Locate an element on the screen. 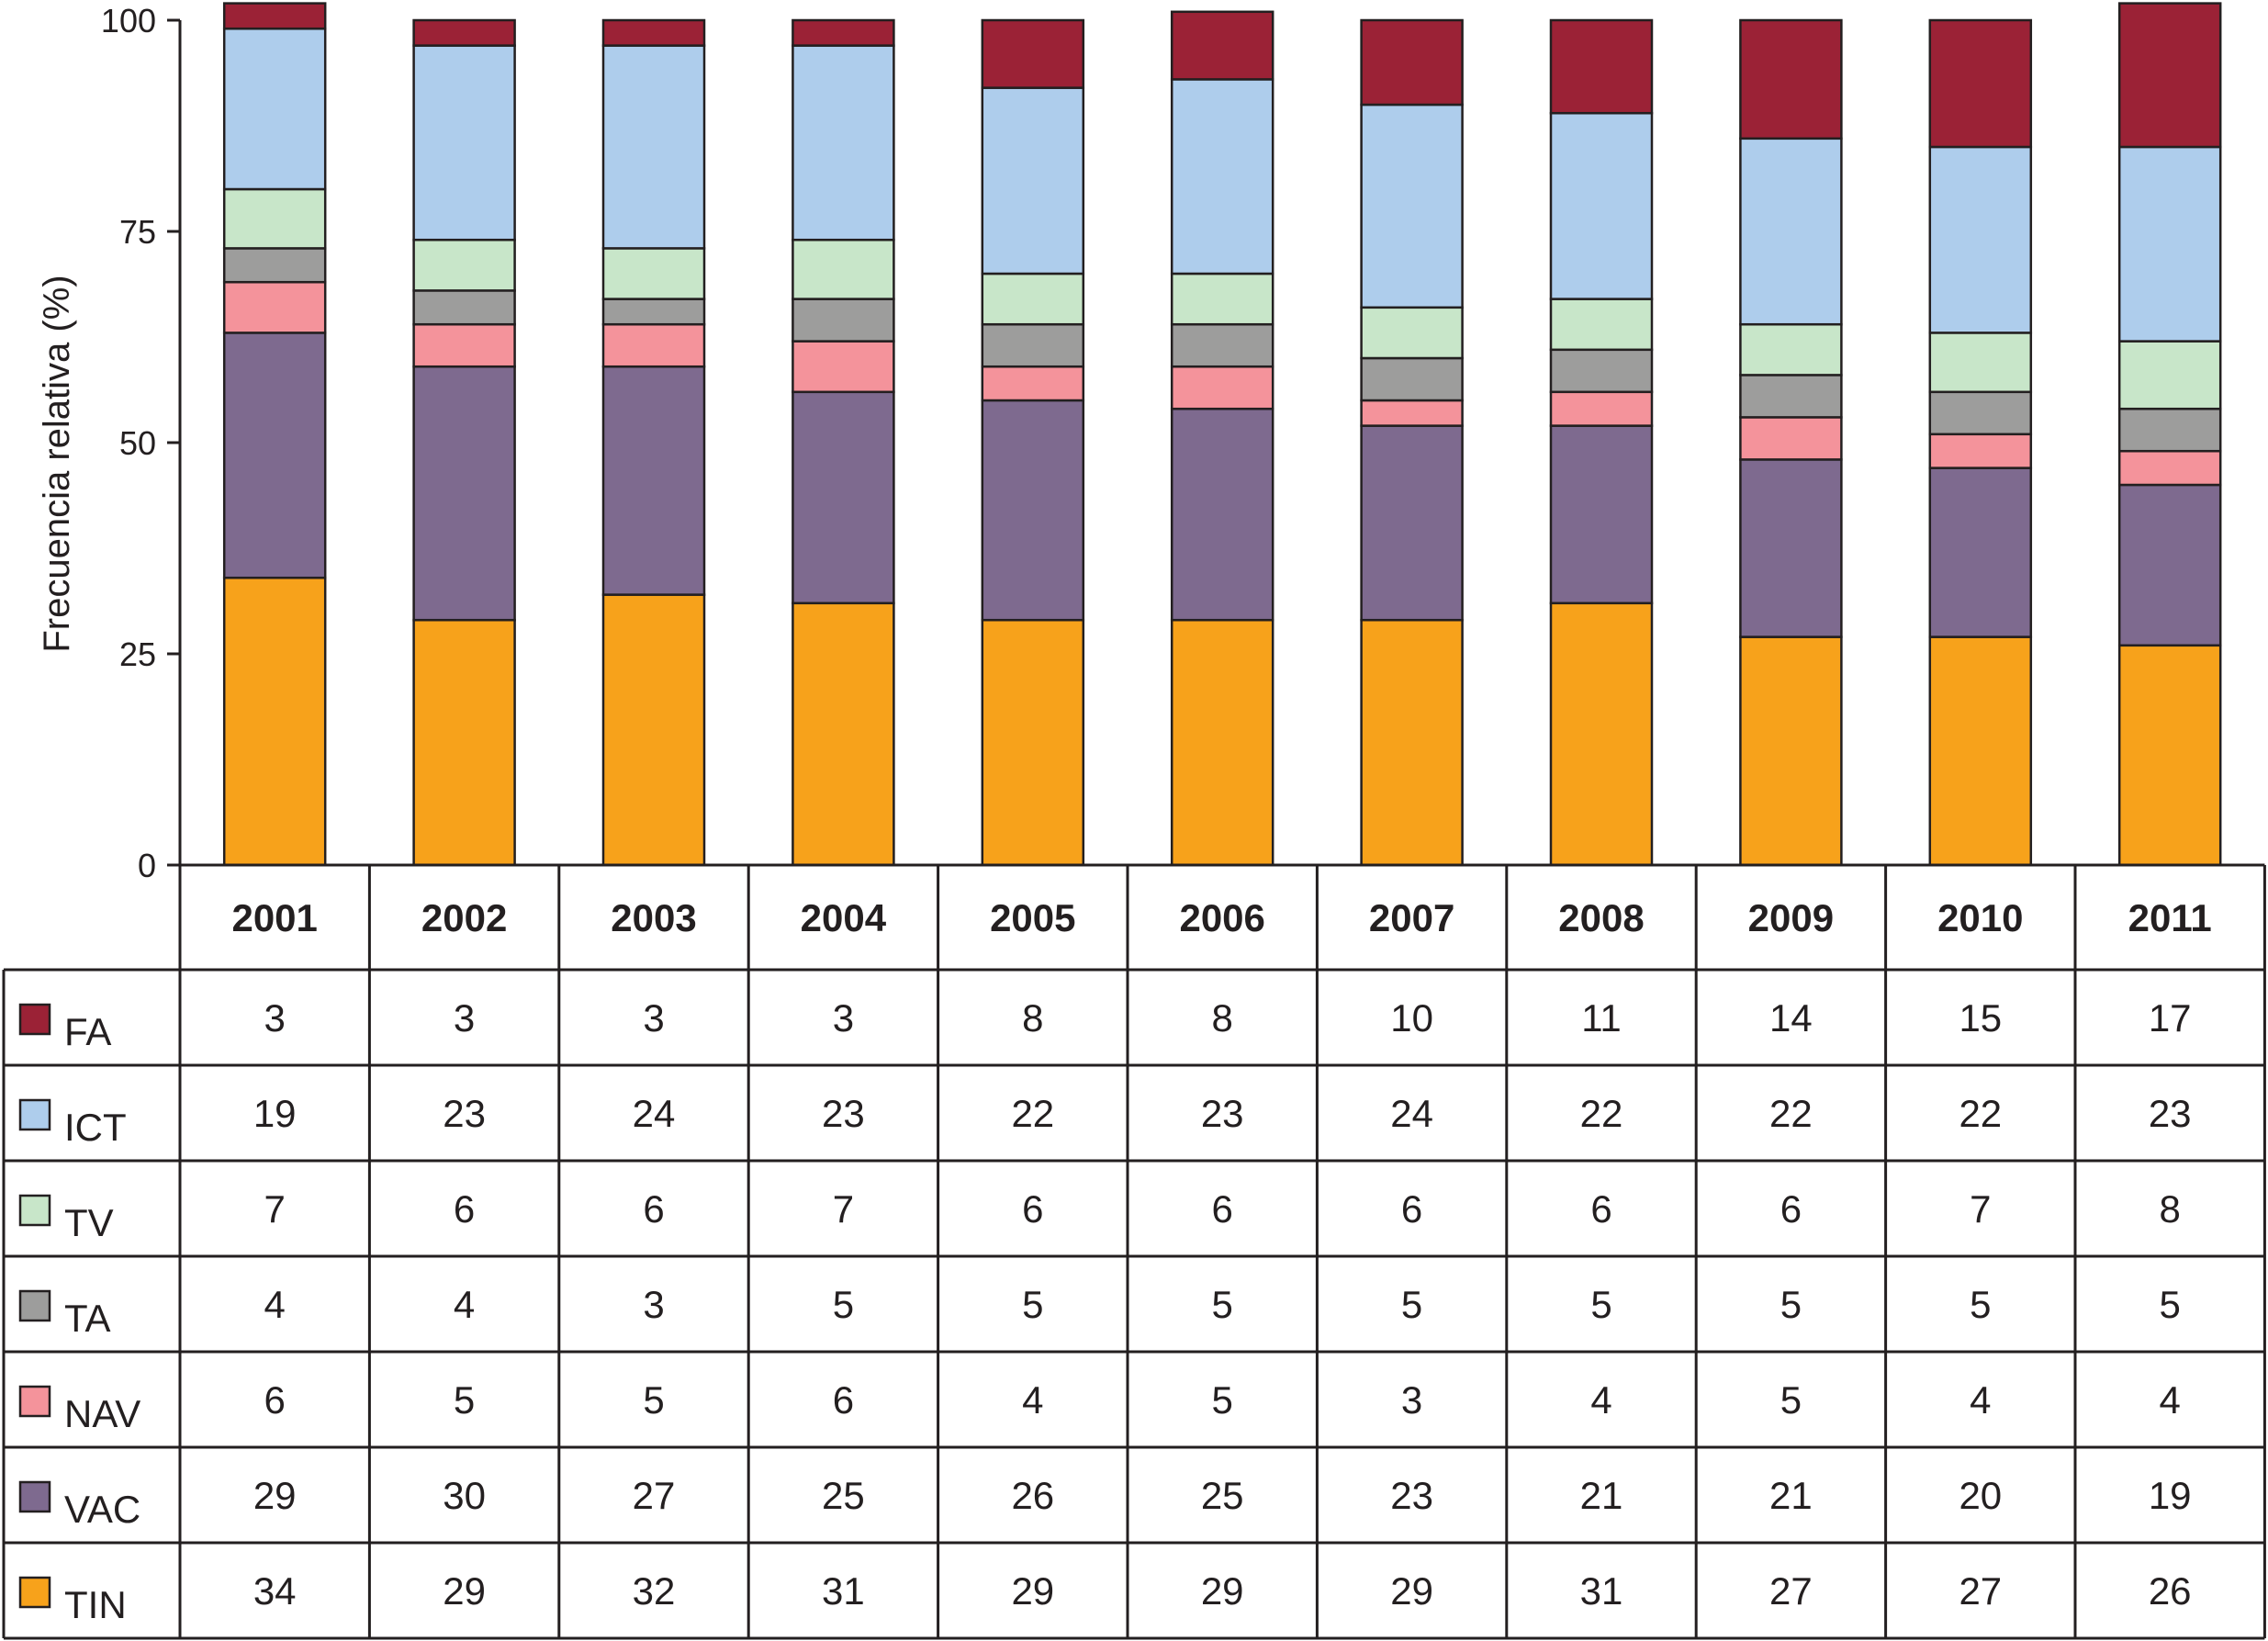 The height and width of the screenshot is (1641, 2268). bar-segment-ta-2011 is located at coordinates (2169, 430).